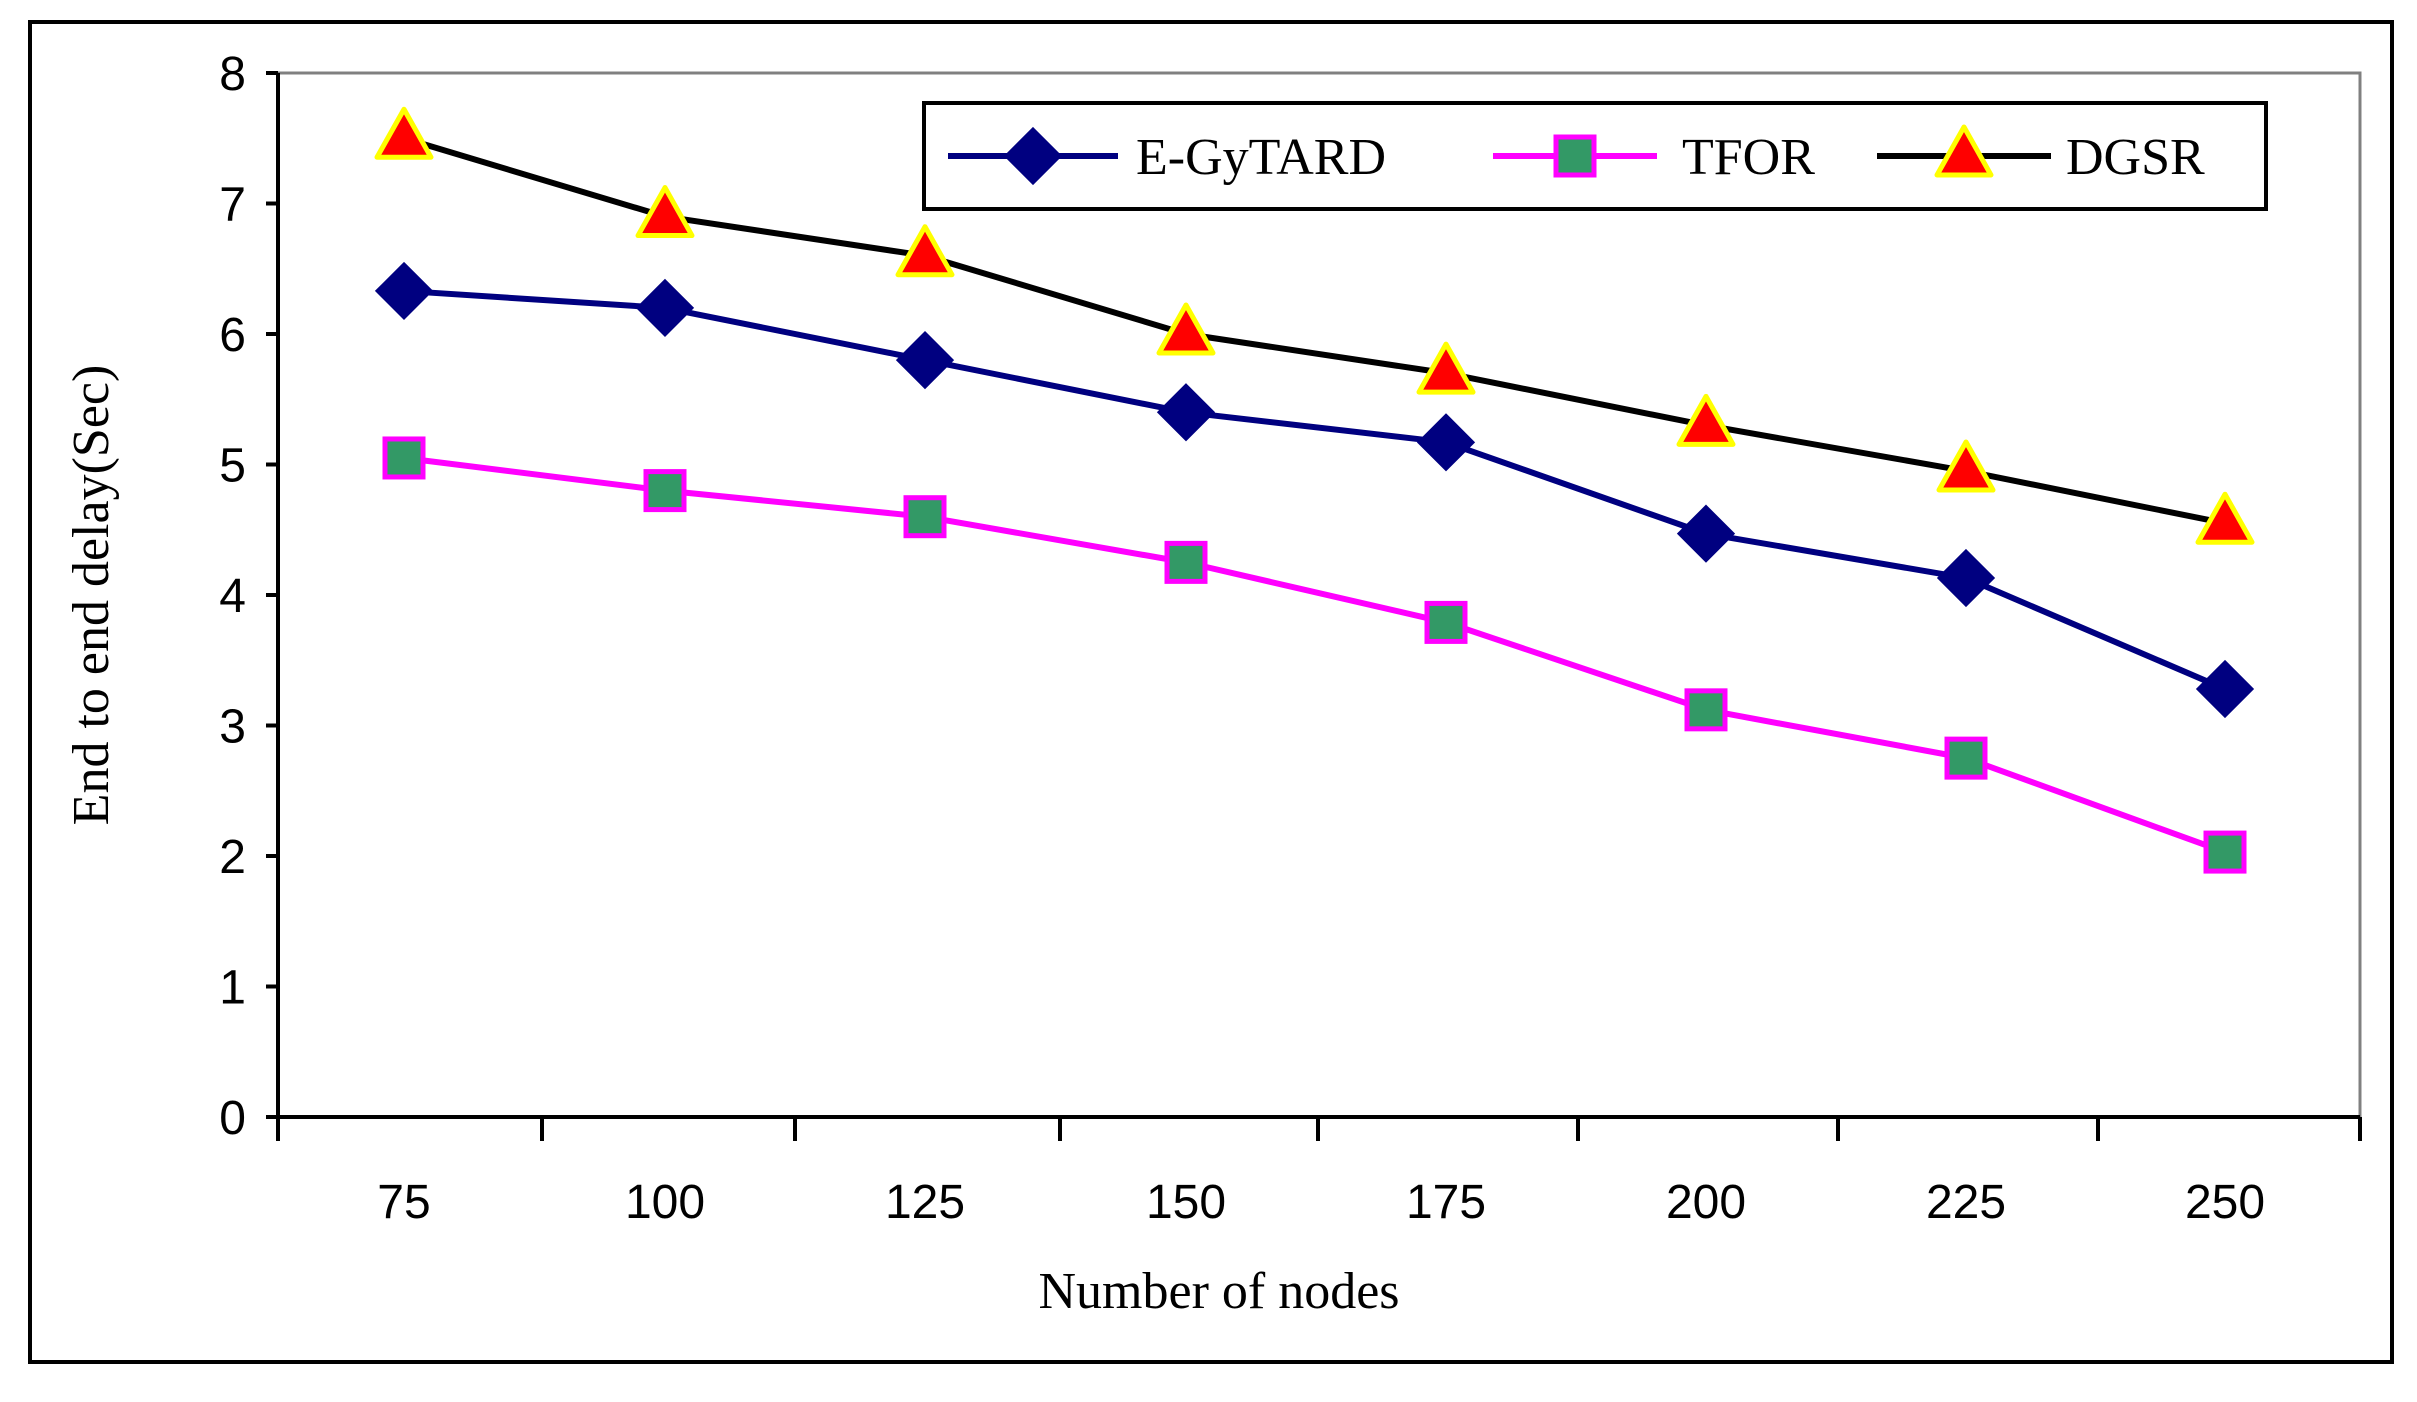  What do you see at coordinates (925, 1202) in the screenshot?
I see `x-tick-label: 125` at bounding box center [925, 1202].